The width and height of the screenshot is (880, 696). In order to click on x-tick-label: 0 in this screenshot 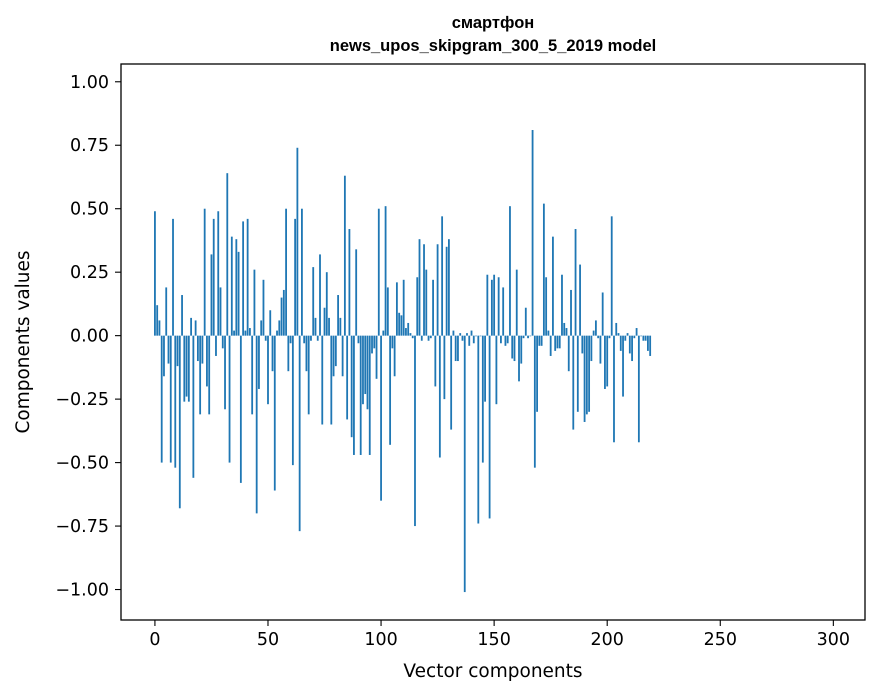, I will do `click(154, 640)`.